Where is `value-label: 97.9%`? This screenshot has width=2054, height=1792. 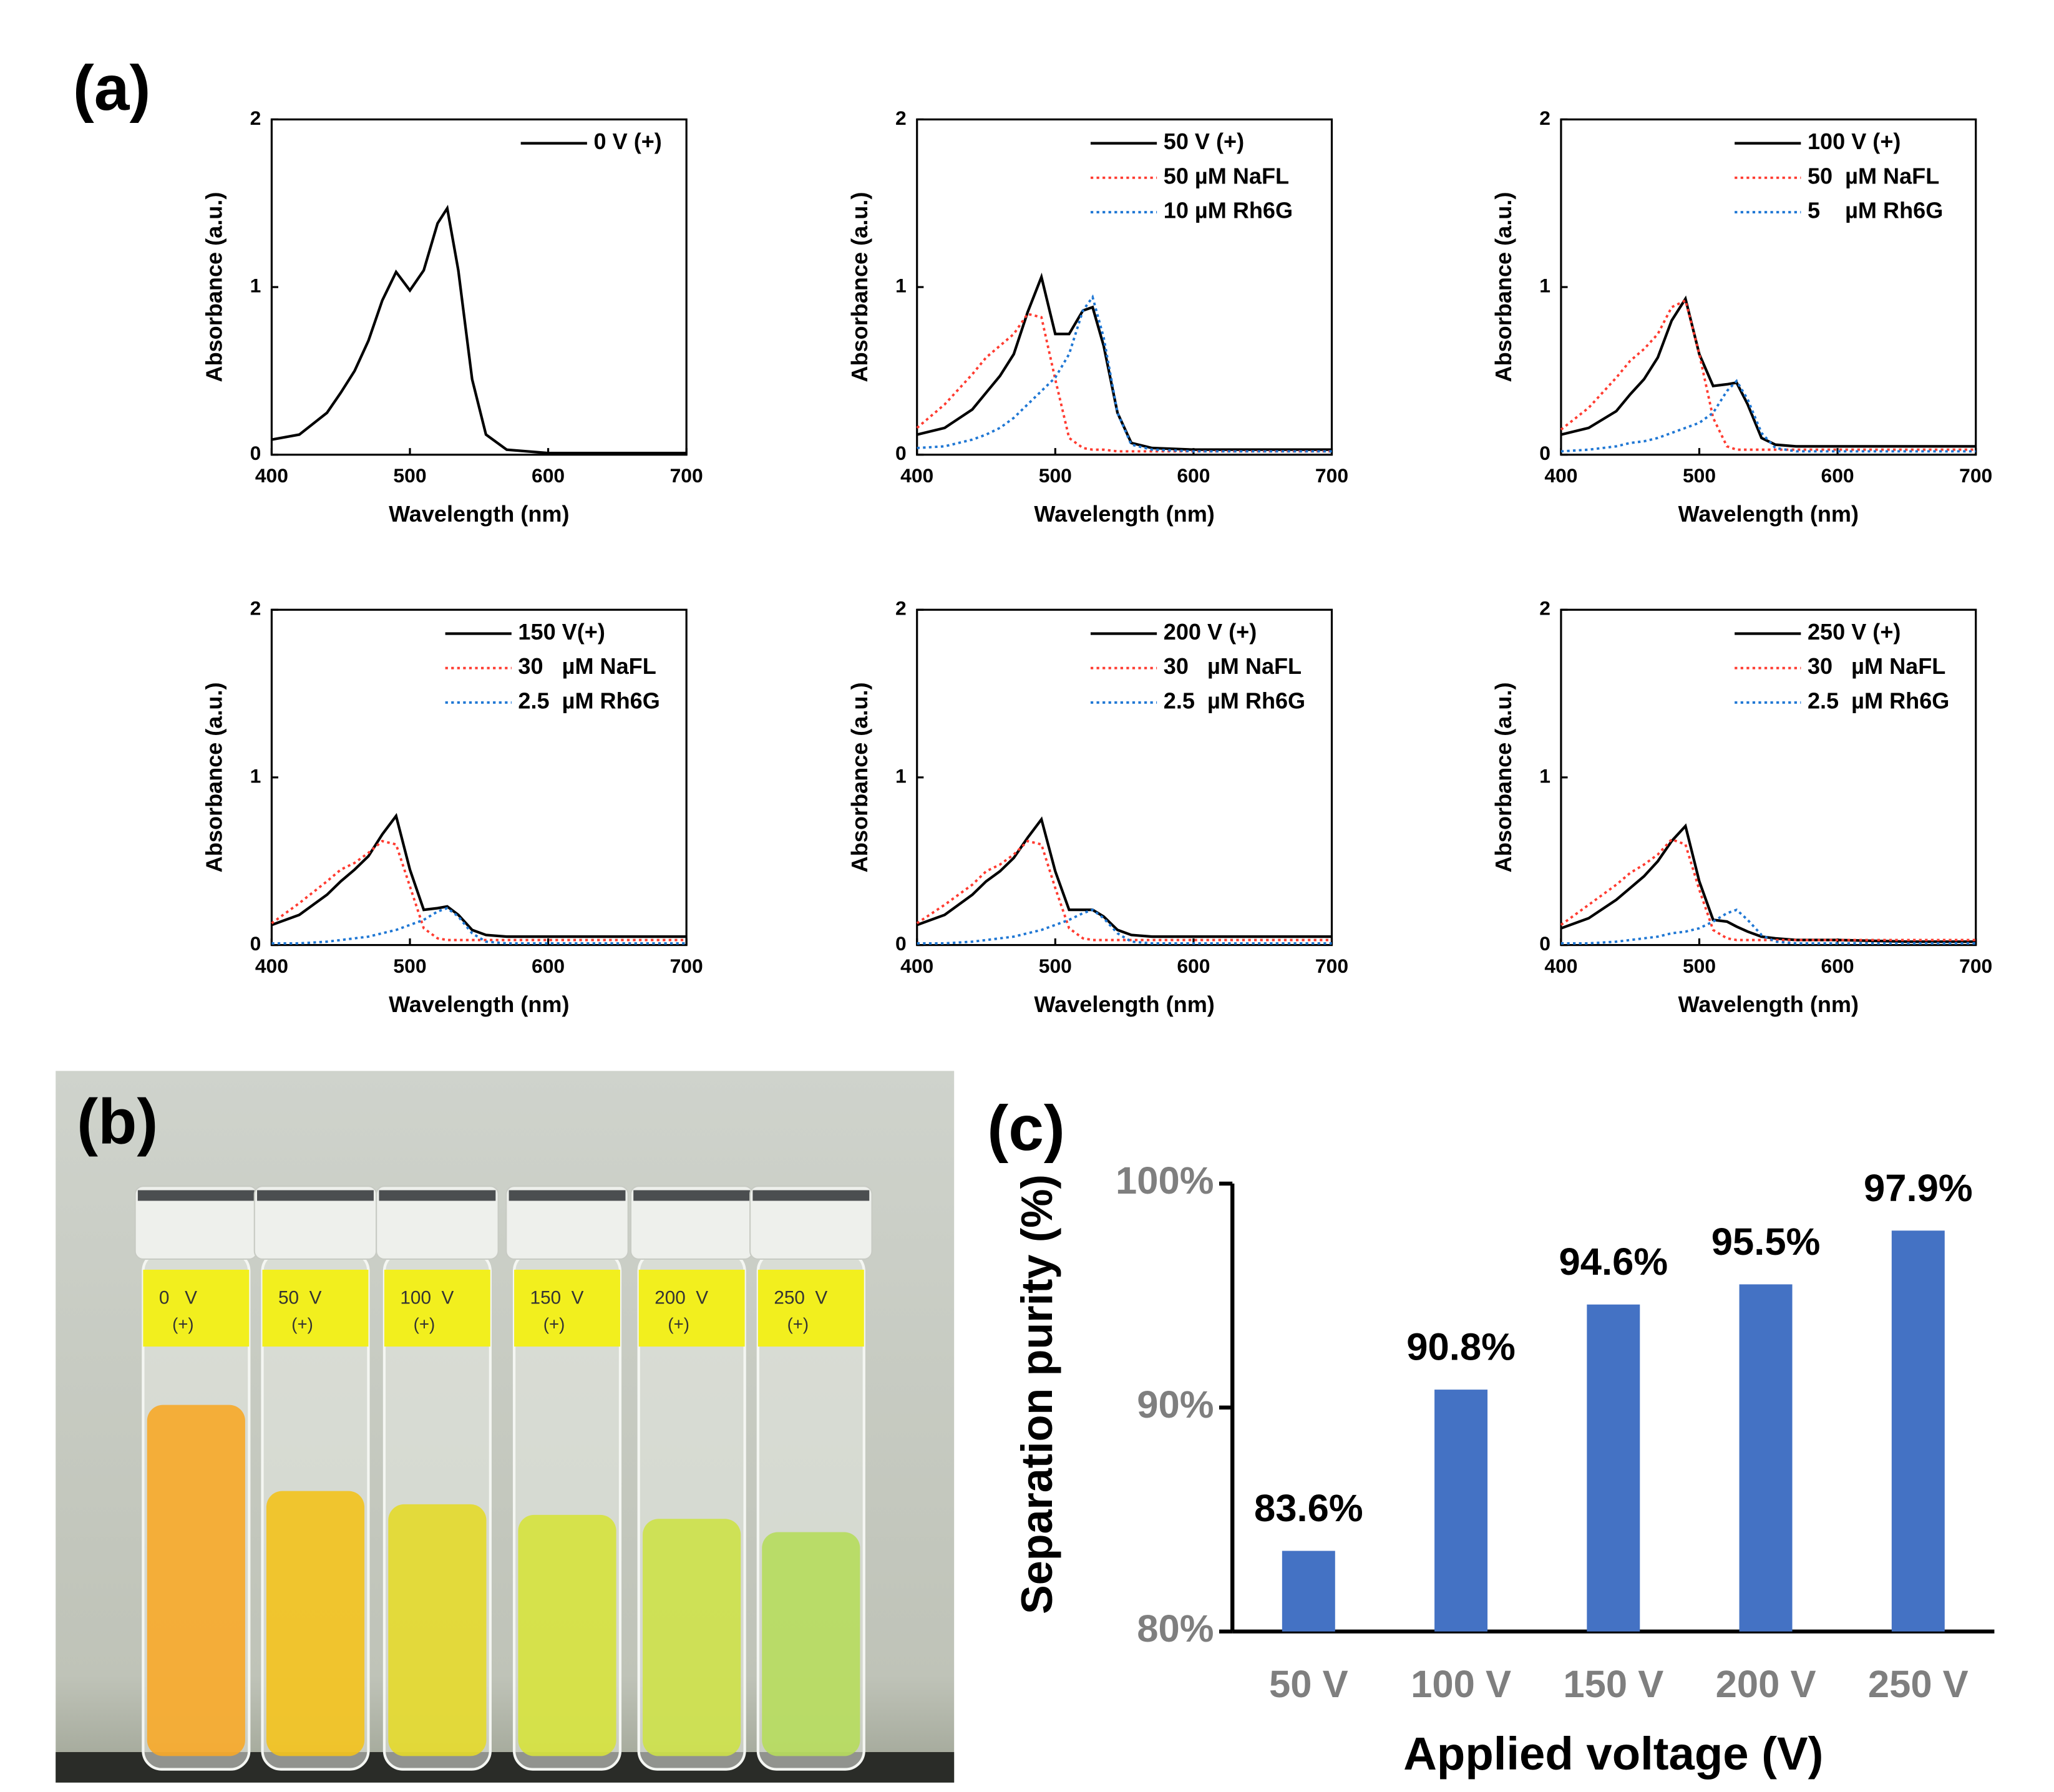
value-label: 97.9% is located at coordinates (1918, 1188).